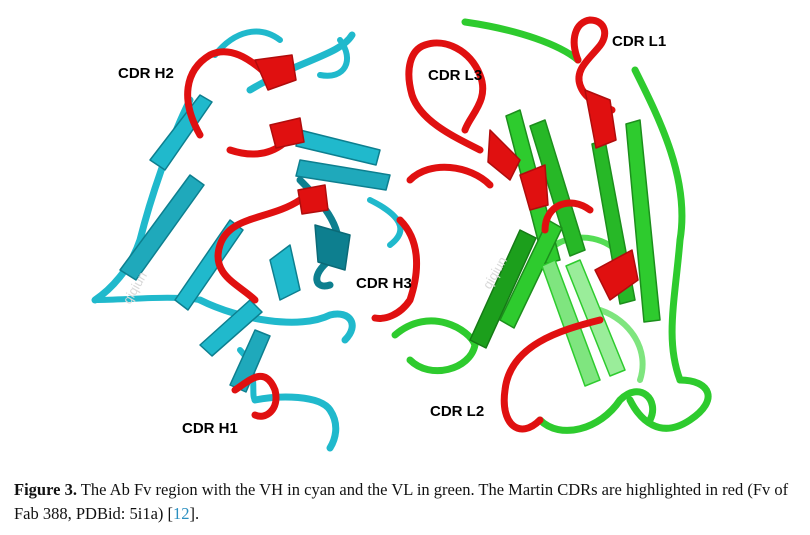  Describe the element at coordinates (354, 242) in the screenshot. I see `cdr-h3-loop` at that location.